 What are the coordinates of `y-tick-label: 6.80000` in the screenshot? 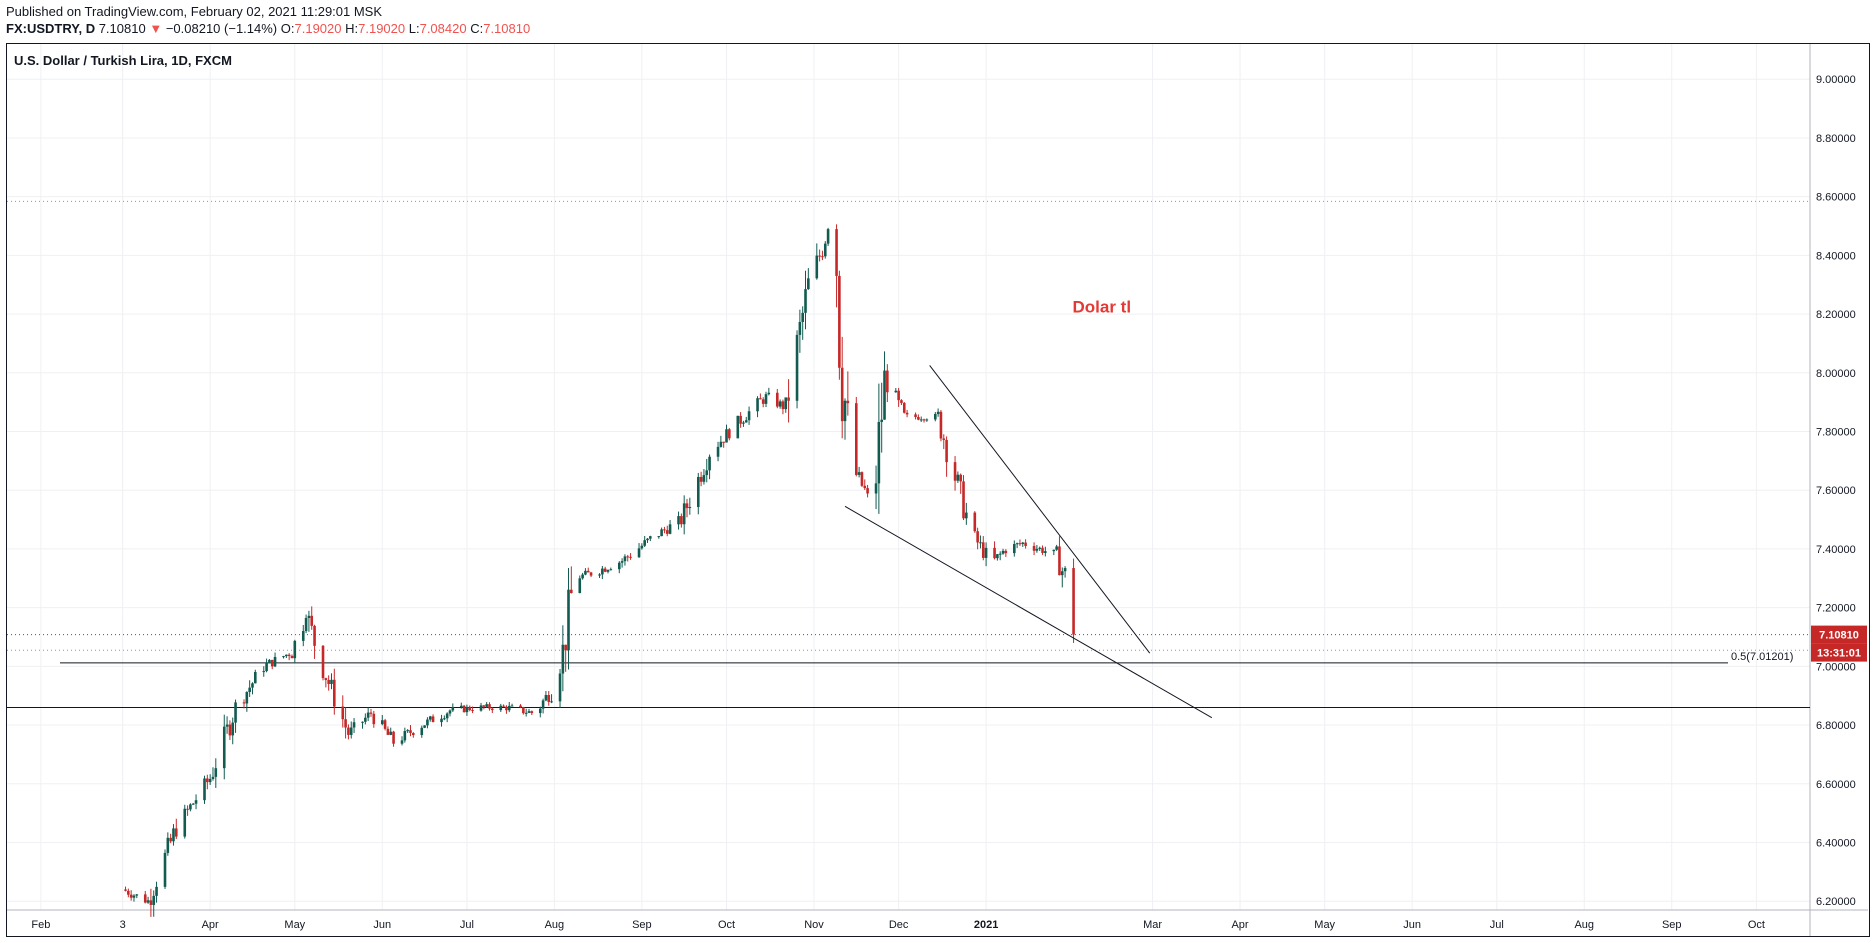 It's located at (1836, 726).